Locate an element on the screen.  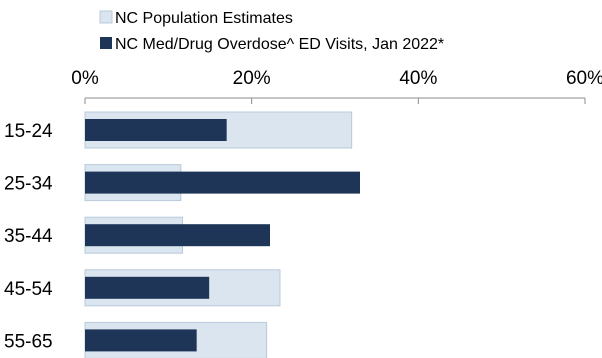
legend-label-population: NC Population Estimates is located at coordinates (204, 18).